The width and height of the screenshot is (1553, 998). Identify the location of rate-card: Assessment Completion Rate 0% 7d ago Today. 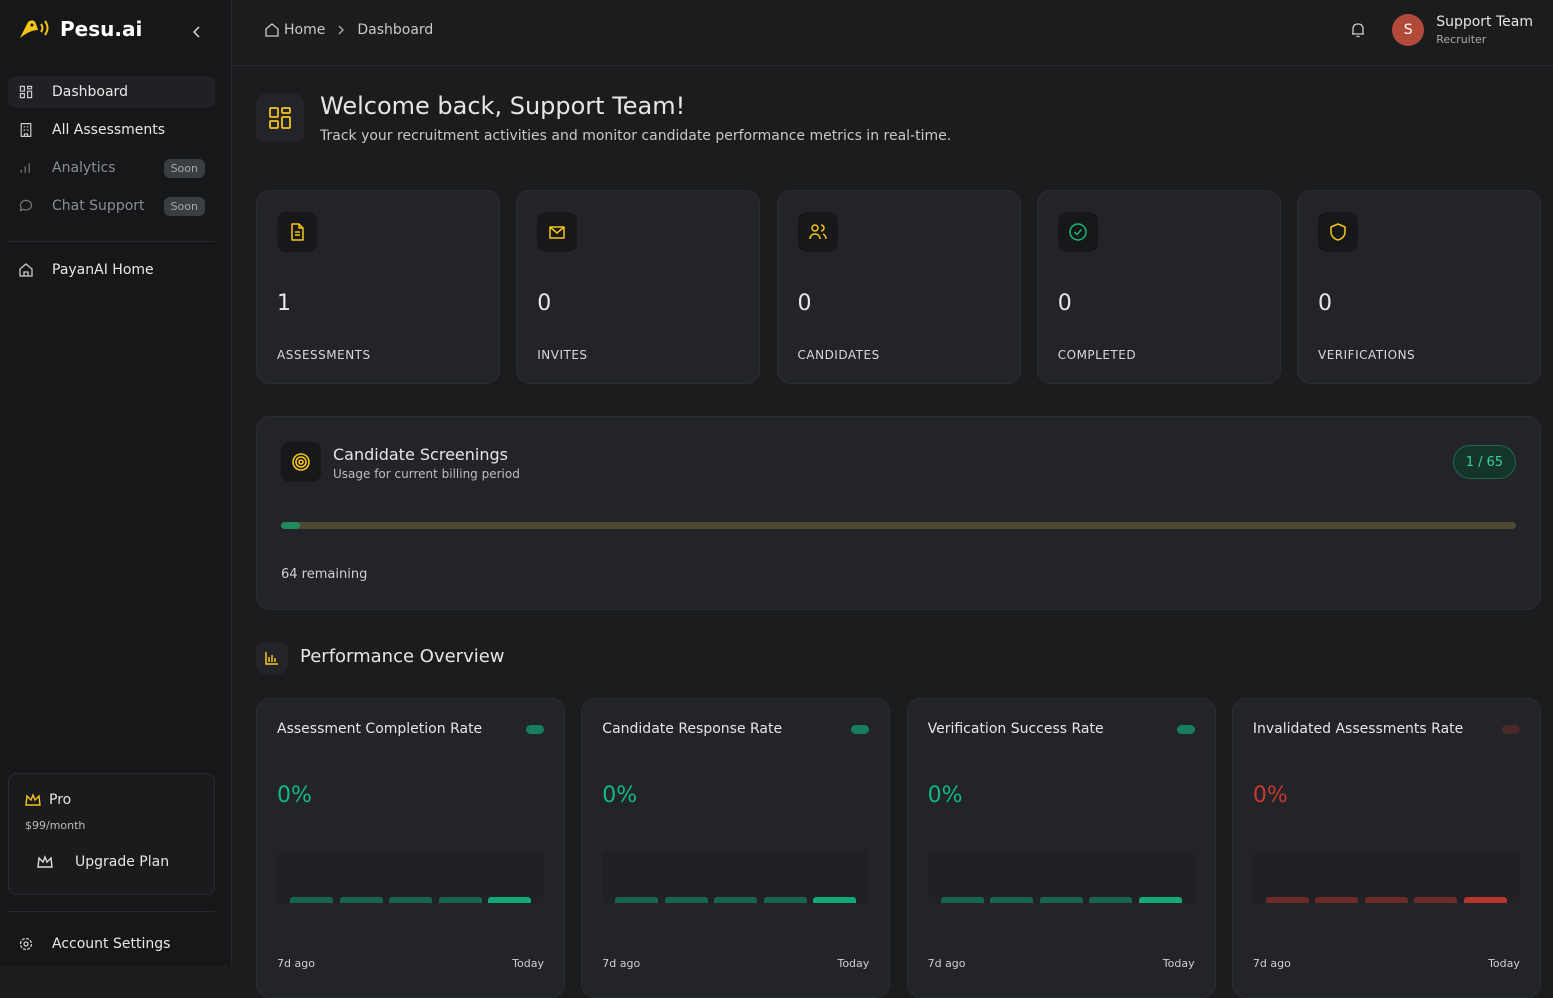
(410, 848).